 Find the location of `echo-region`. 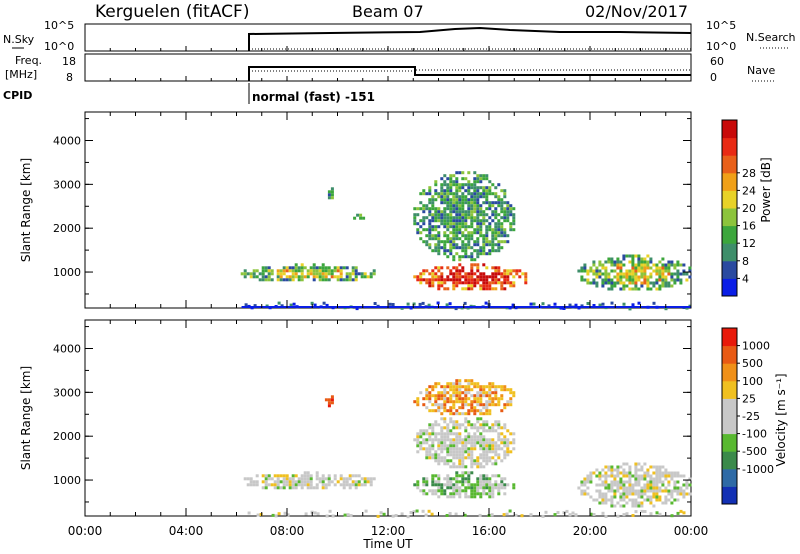

echo-region is located at coordinates (464, 443).